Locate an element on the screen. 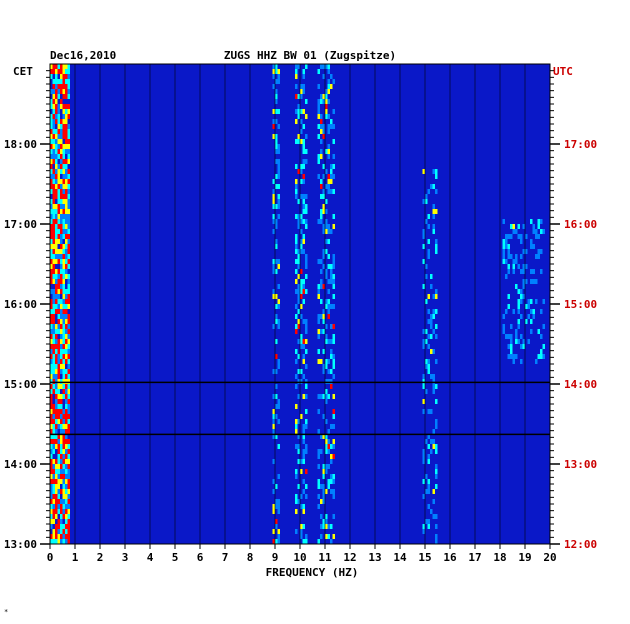 The height and width of the screenshot is (624, 630). x-tick-label: 8 is located at coordinates (250, 557).